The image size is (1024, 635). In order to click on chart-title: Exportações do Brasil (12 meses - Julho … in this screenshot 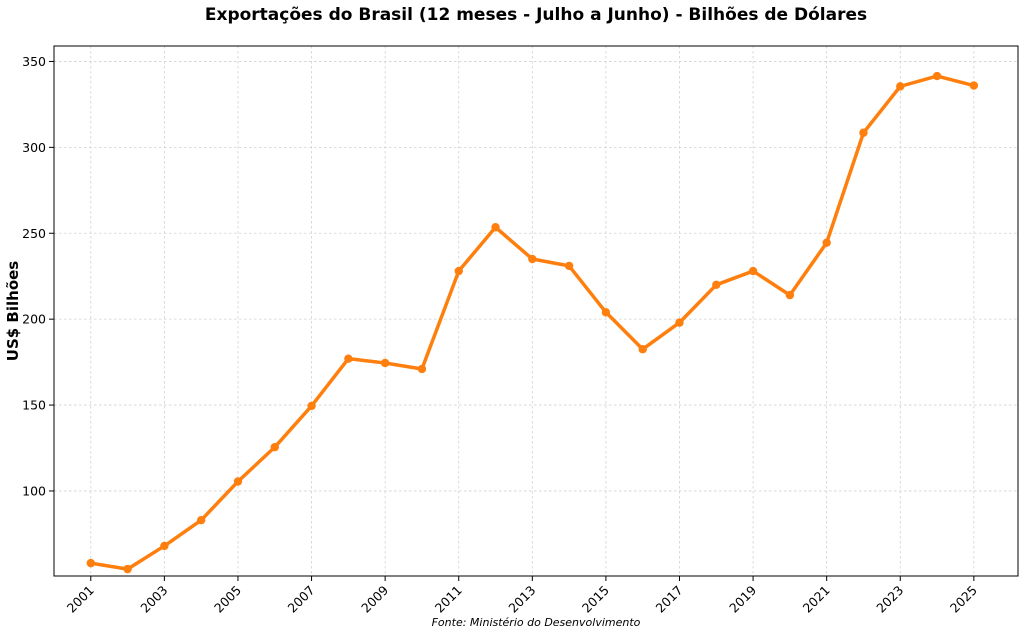, I will do `click(536, 15)`.